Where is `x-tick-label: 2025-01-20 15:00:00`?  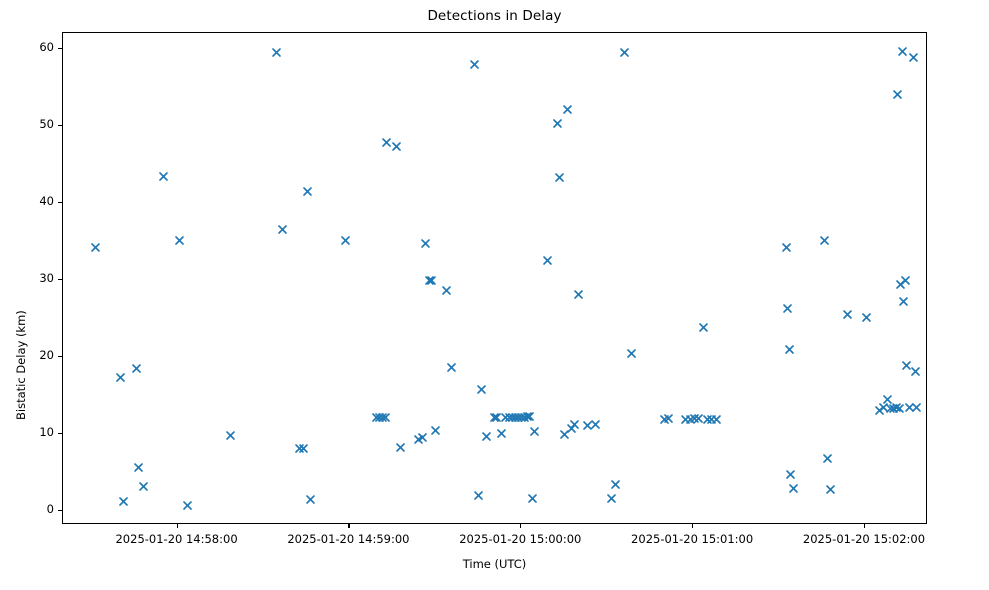
x-tick-label: 2025-01-20 15:00:00 is located at coordinates (520, 539).